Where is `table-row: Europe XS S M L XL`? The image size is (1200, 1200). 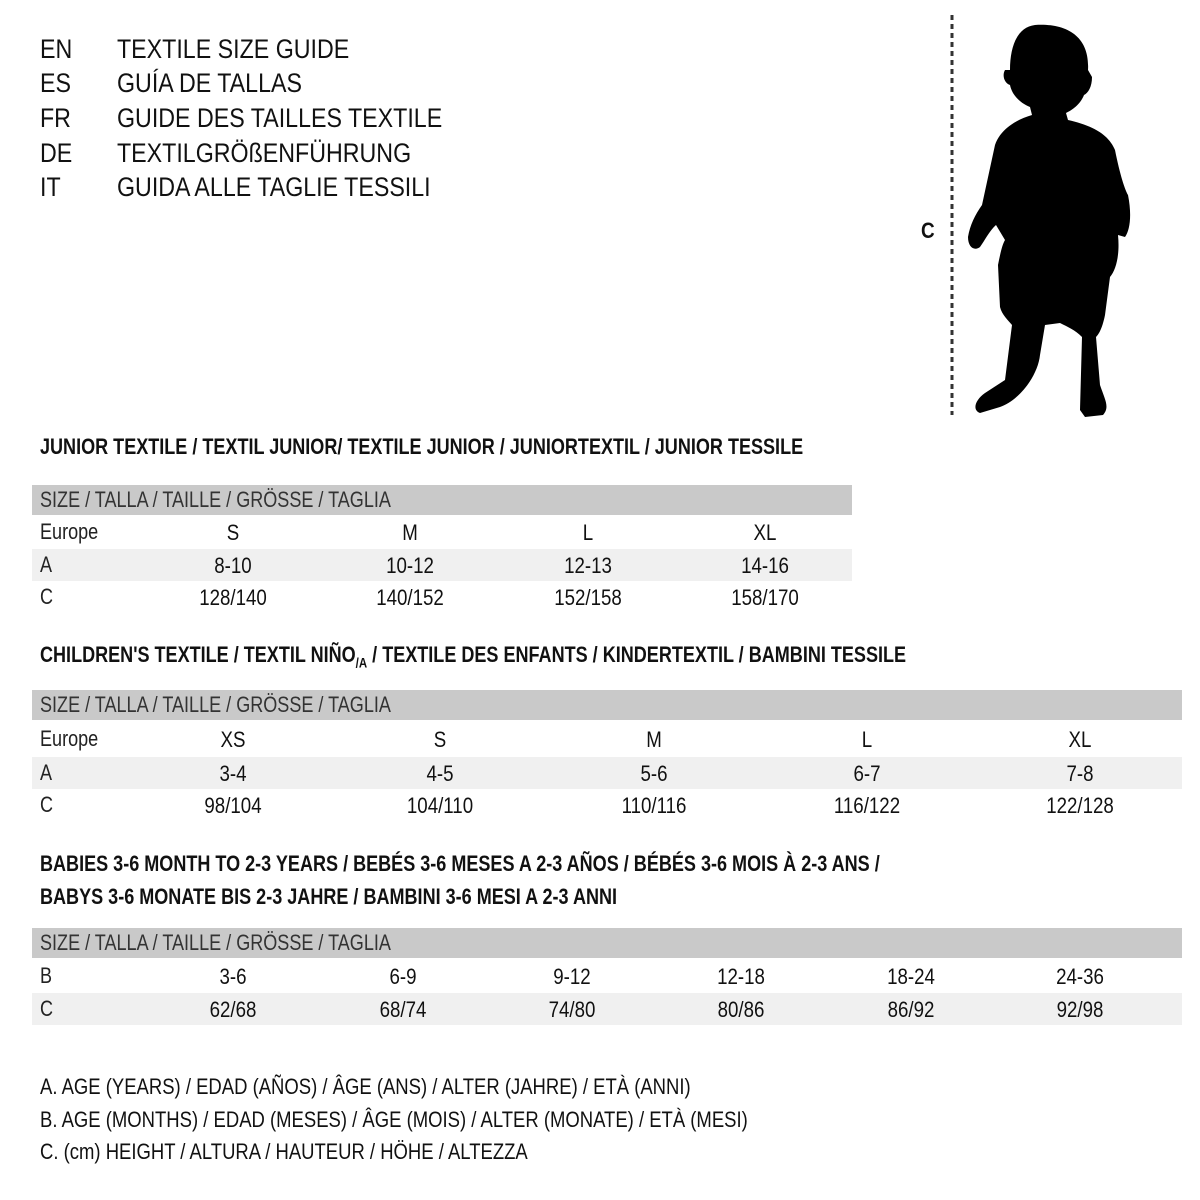
table-row: Europe XS S M L XL is located at coordinates (607, 739).